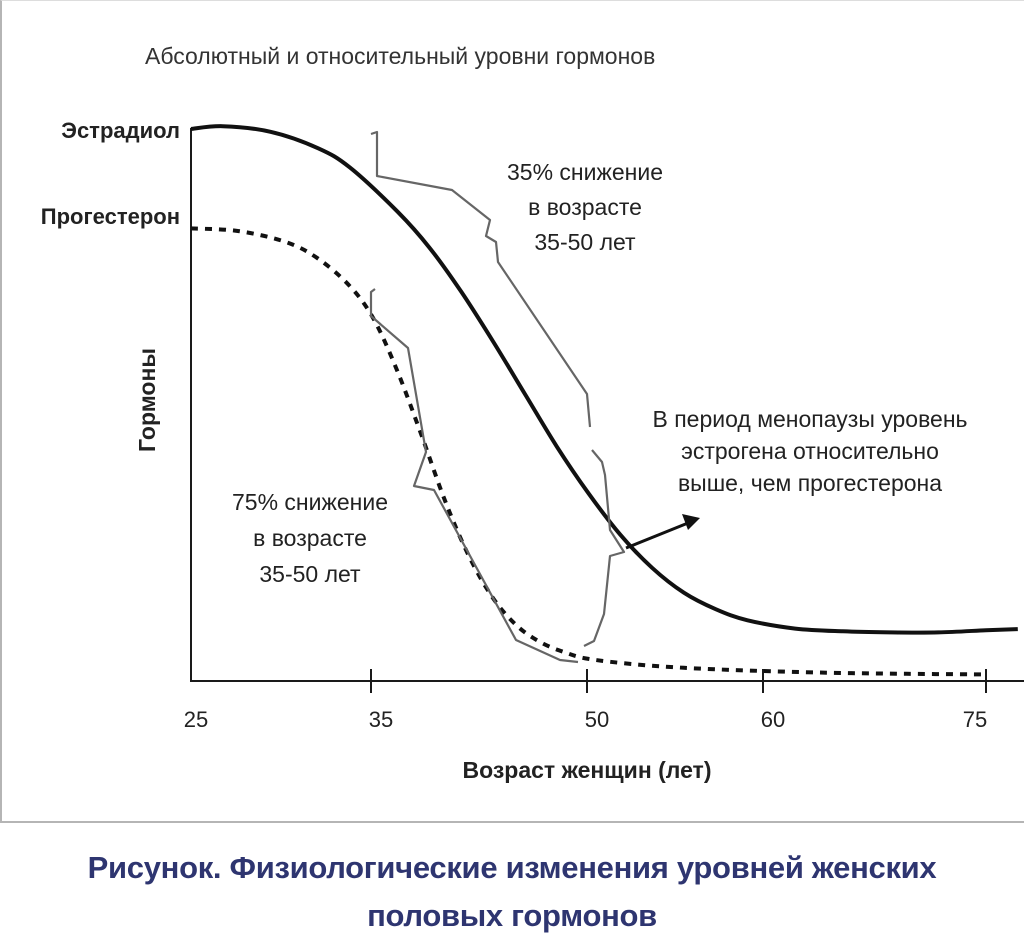 The height and width of the screenshot is (941, 1024). What do you see at coordinates (585, 242) in the screenshot?
I see `annotation-estradiol-decline-line-3: 35-50 лет` at bounding box center [585, 242].